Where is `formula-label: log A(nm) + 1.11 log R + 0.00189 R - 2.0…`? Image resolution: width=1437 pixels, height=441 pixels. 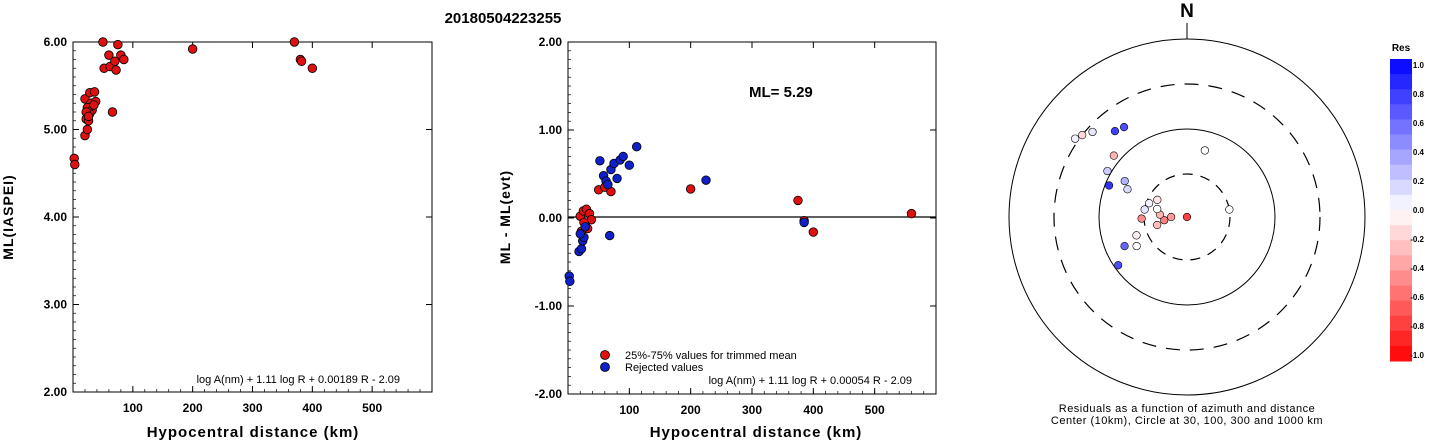 formula-label: log A(nm) + 1.11 log R + 0.00189 R - 2.0… is located at coordinates (298, 380).